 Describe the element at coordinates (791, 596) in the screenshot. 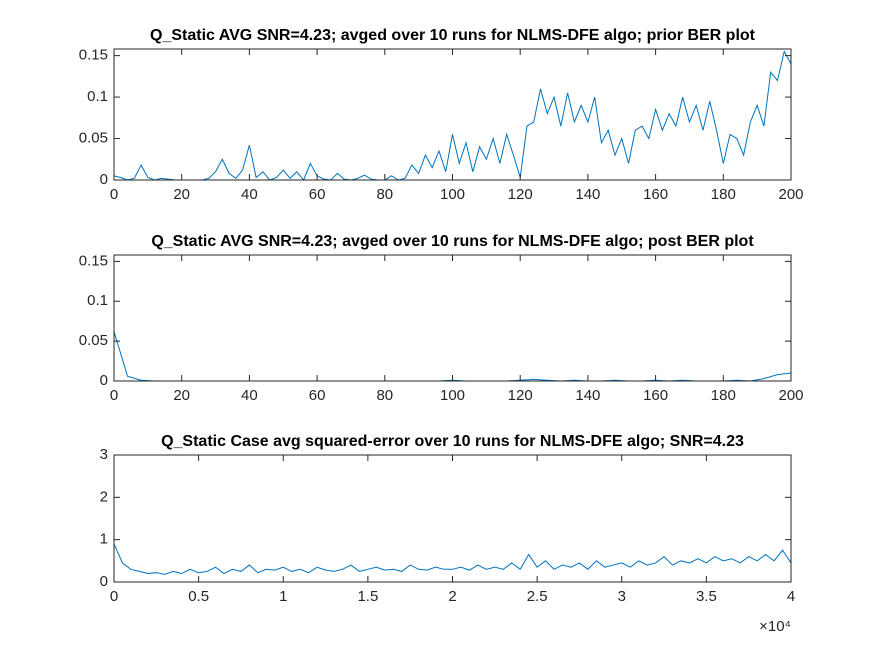

I see `x-tick-label: 4` at that location.